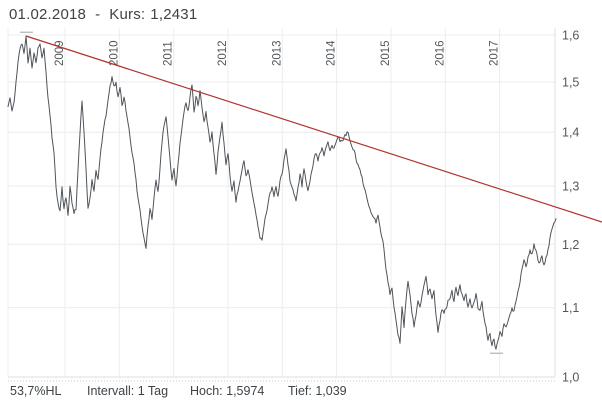  Describe the element at coordinates (570, 187) in the screenshot. I see `y-axis-price-label: 1,3` at that location.